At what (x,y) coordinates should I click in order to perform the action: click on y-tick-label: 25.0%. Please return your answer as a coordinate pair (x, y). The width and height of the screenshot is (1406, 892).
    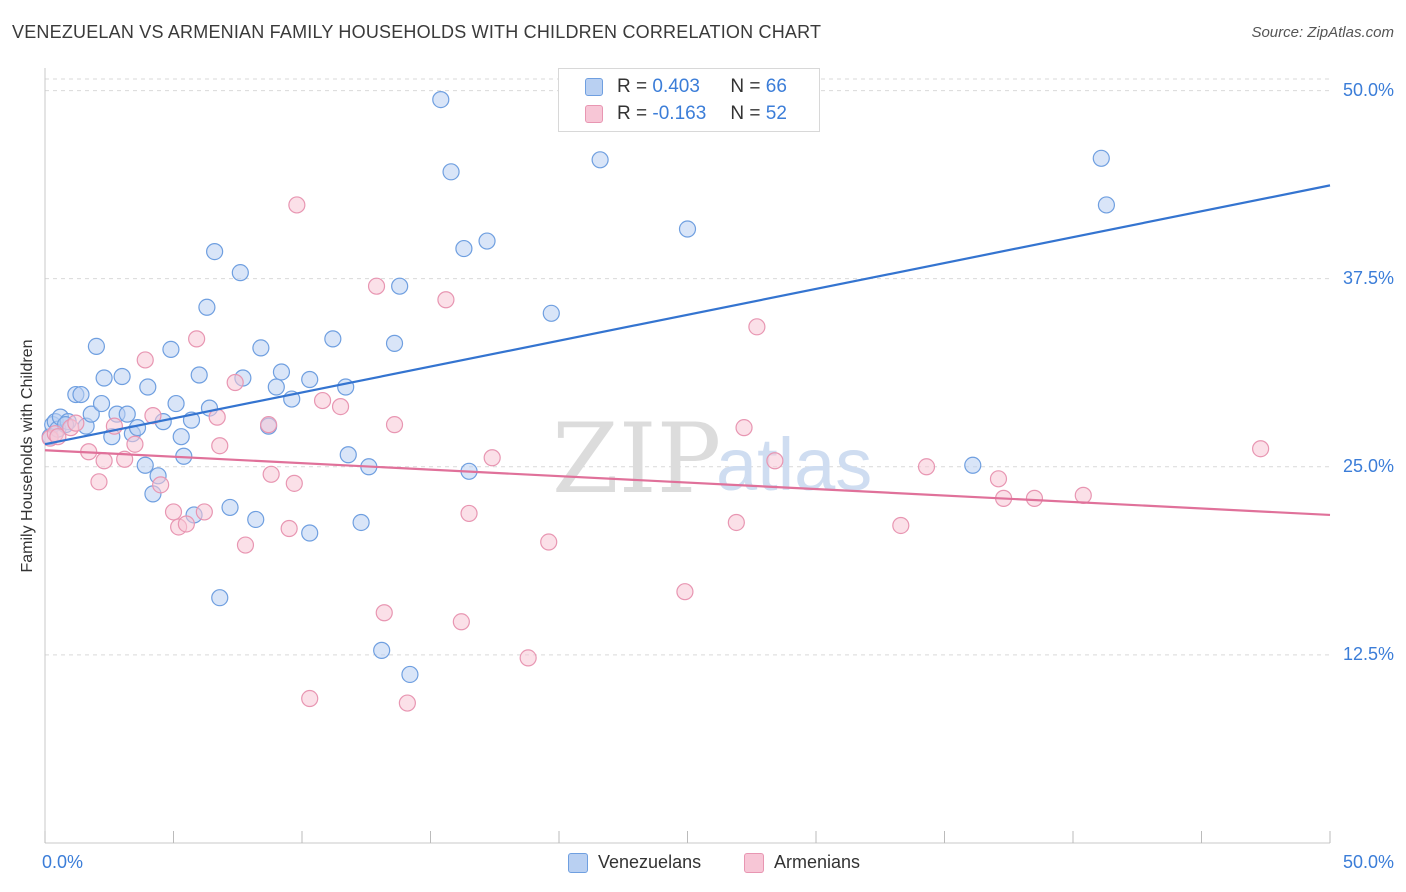
    Looking at the image, I should click on (1368, 465).